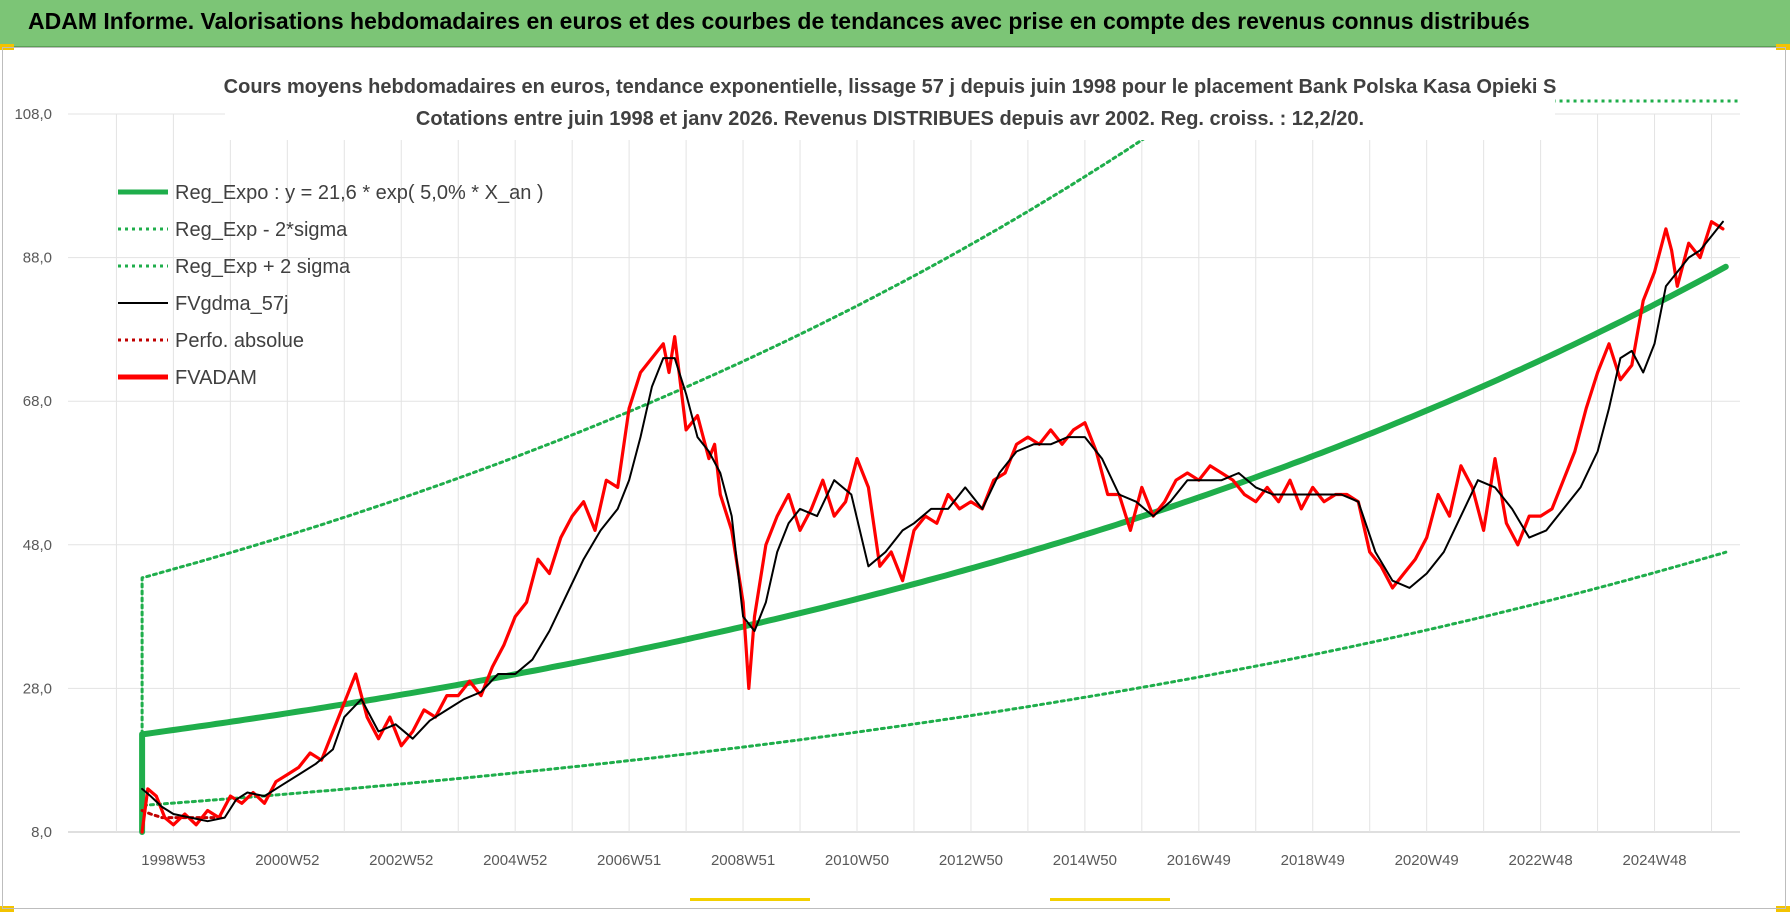  I want to click on series-line, so click(183, 814).